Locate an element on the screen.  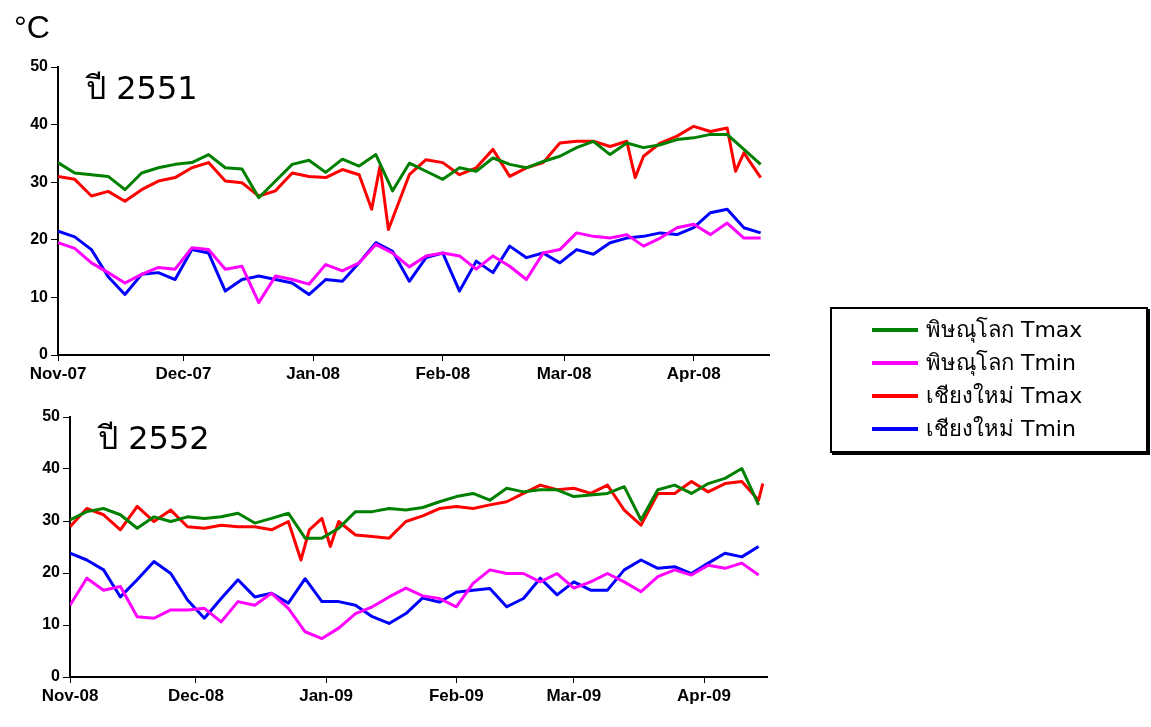
x-tick-label: Mar-09 is located at coordinates (574, 695).